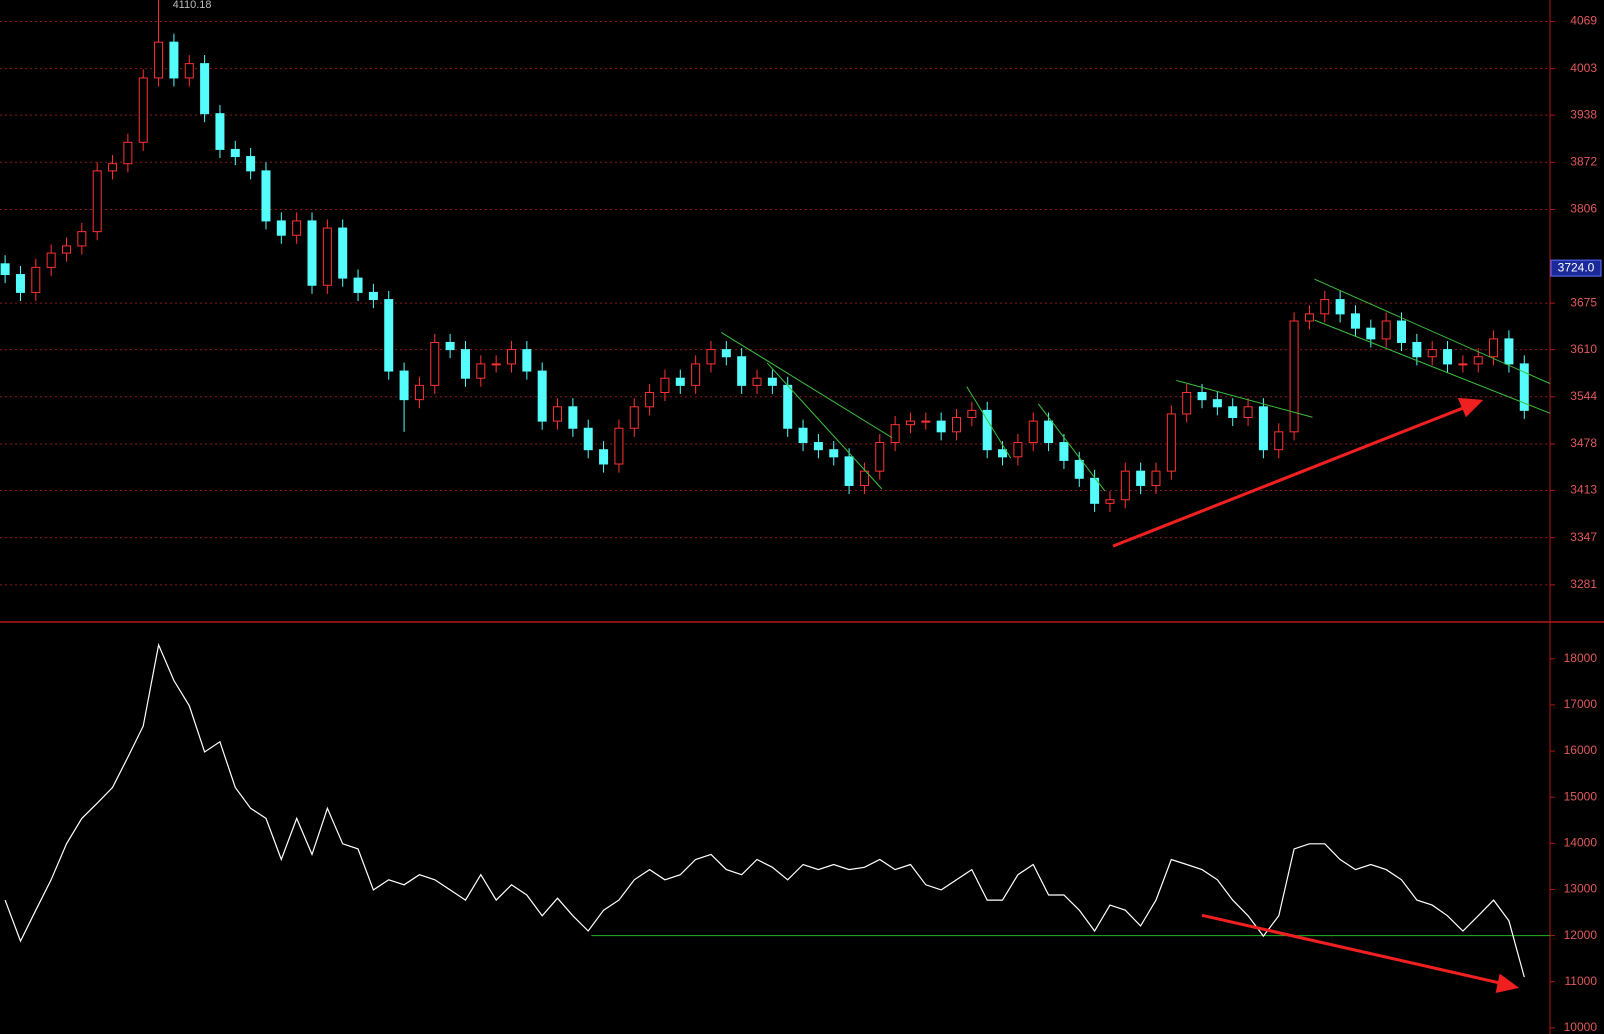 This screenshot has height=1034, width=1604. I want to click on y-tick-label: 3281, so click(1583, 584).